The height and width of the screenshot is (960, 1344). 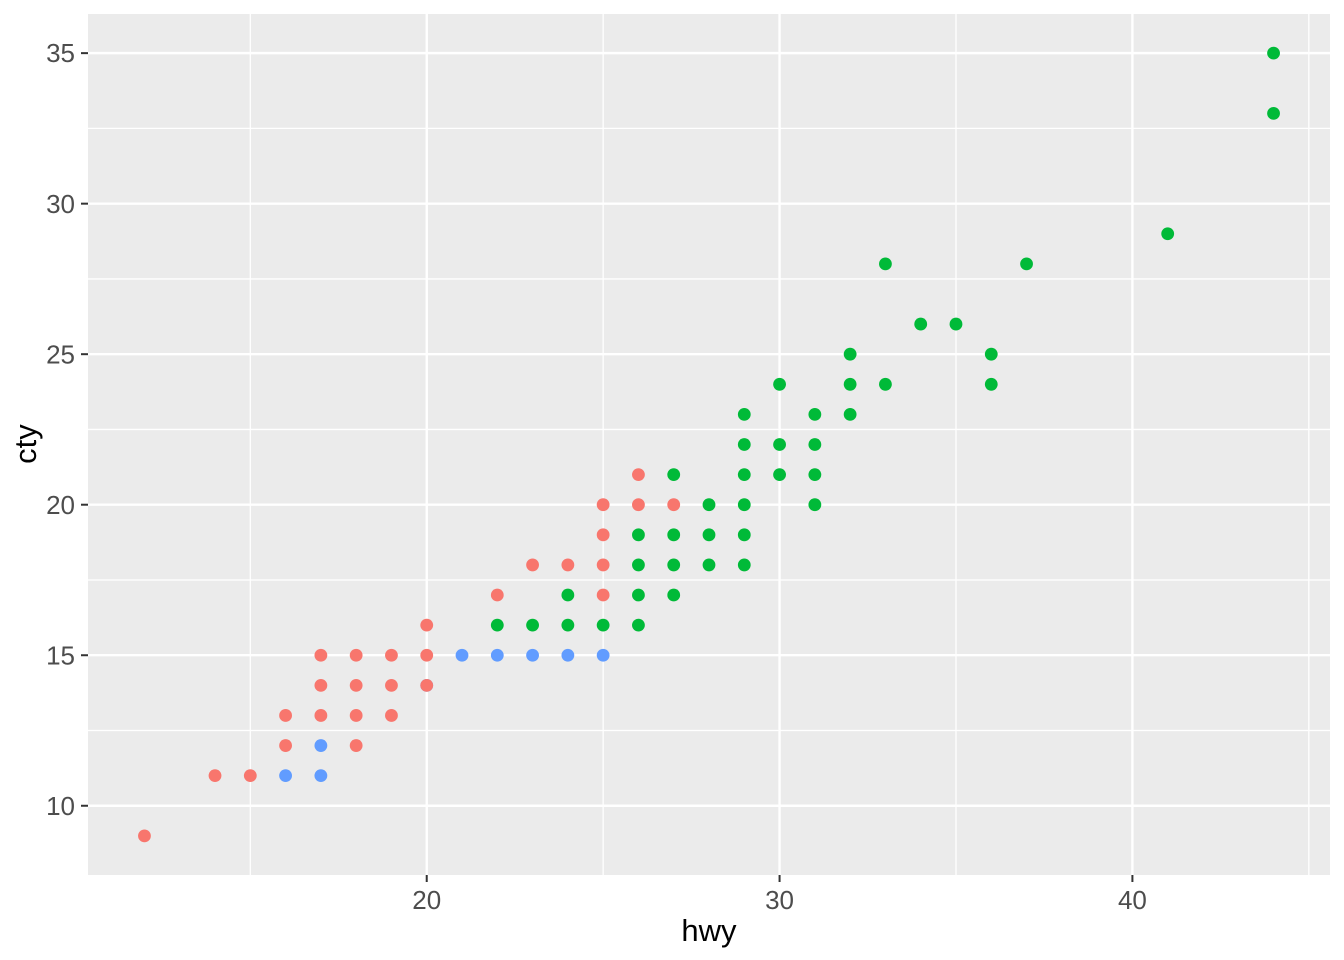 I want to click on y-tick-labels: 10 15 20 25 30 35, so click(x=60, y=429).